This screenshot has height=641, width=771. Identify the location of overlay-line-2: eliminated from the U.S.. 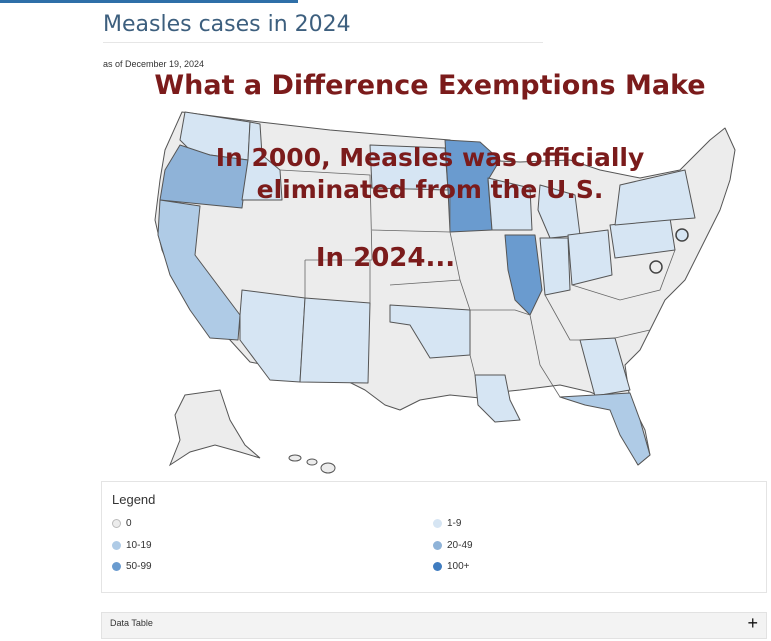
(430, 189).